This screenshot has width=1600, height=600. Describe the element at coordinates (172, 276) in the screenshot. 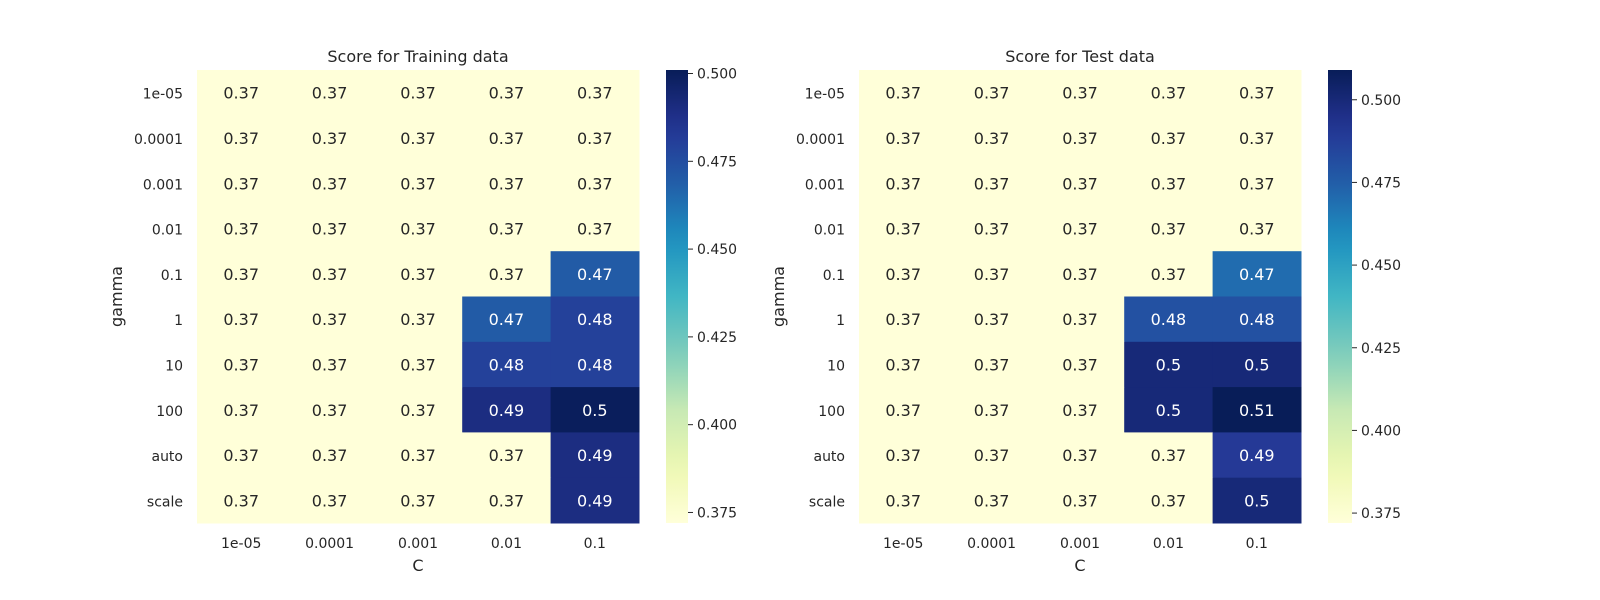

I see `y-tick-label: 0.1` at that location.